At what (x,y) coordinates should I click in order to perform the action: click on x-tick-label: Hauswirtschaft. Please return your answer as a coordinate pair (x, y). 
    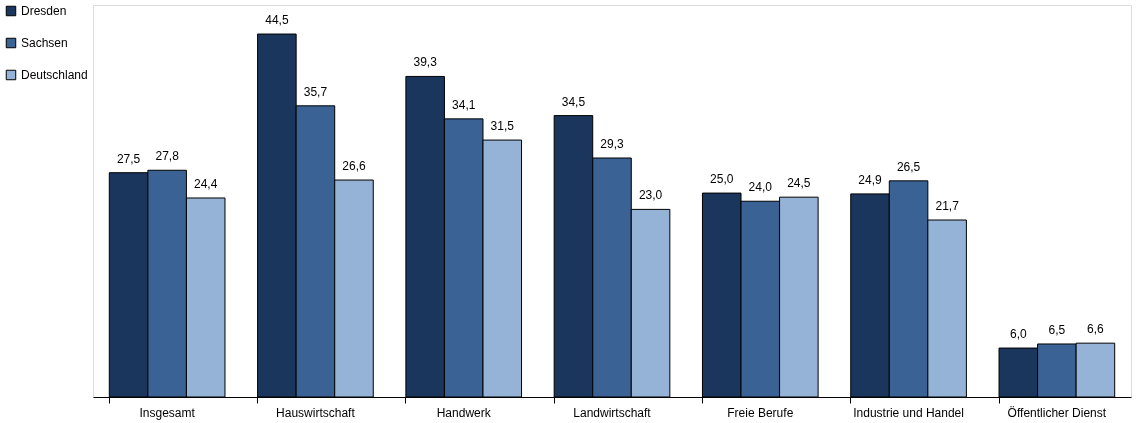
    Looking at the image, I should click on (316, 412).